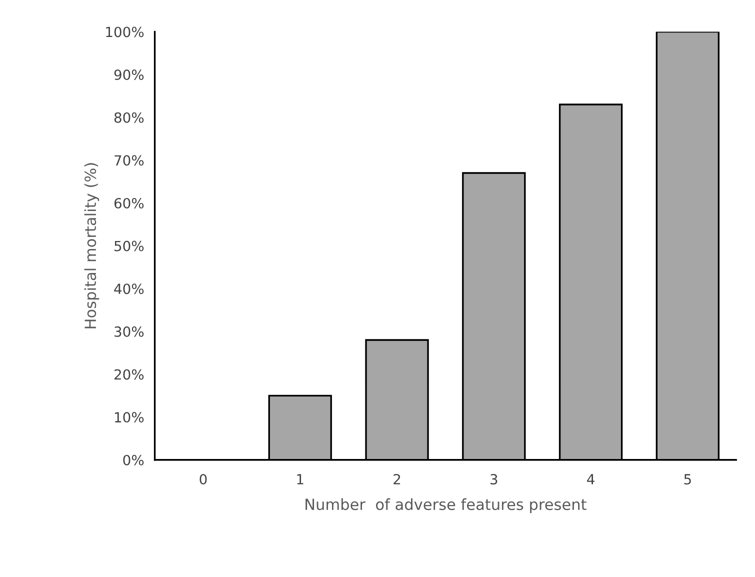  I want to click on y-tick-label: 30%, so click(129, 331).